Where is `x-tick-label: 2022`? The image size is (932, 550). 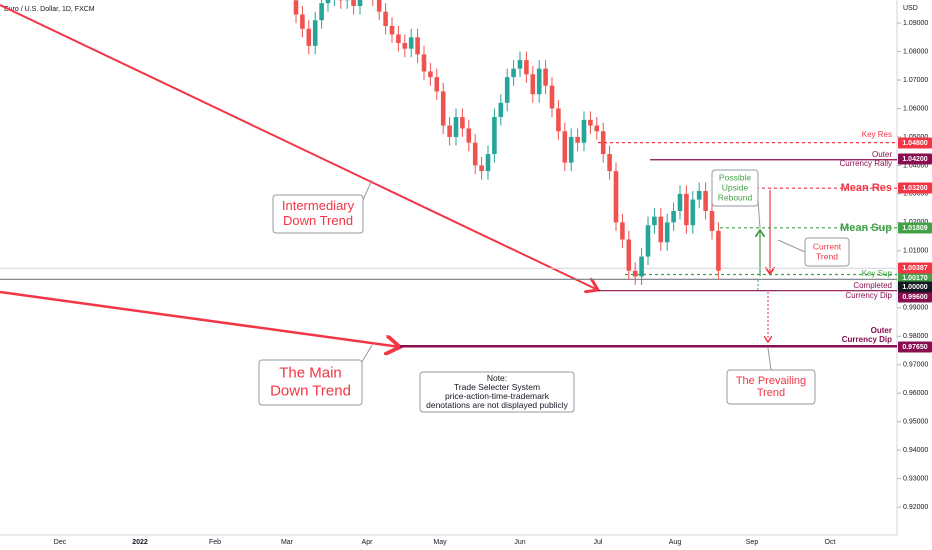 x-tick-label: 2022 is located at coordinates (140, 542).